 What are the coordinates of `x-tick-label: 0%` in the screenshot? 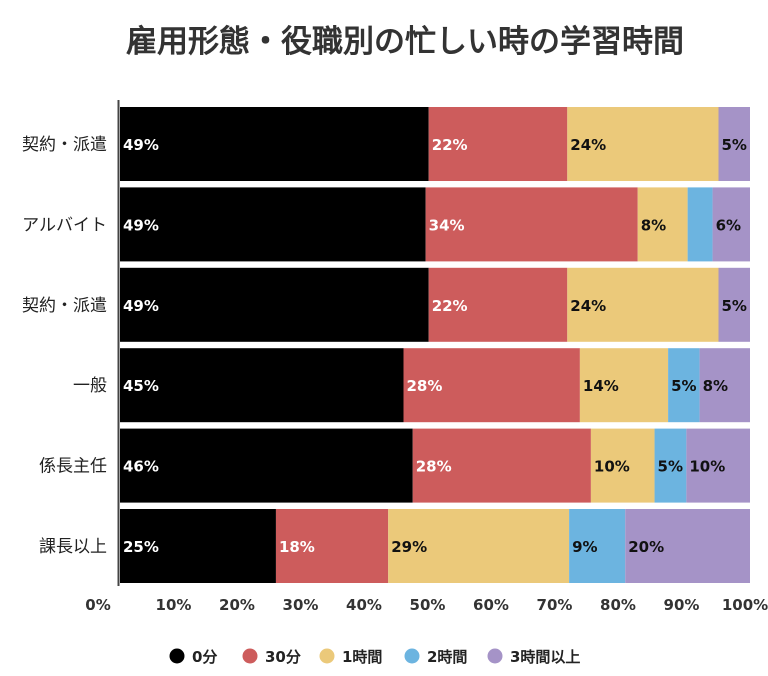 It's located at (97, 605).